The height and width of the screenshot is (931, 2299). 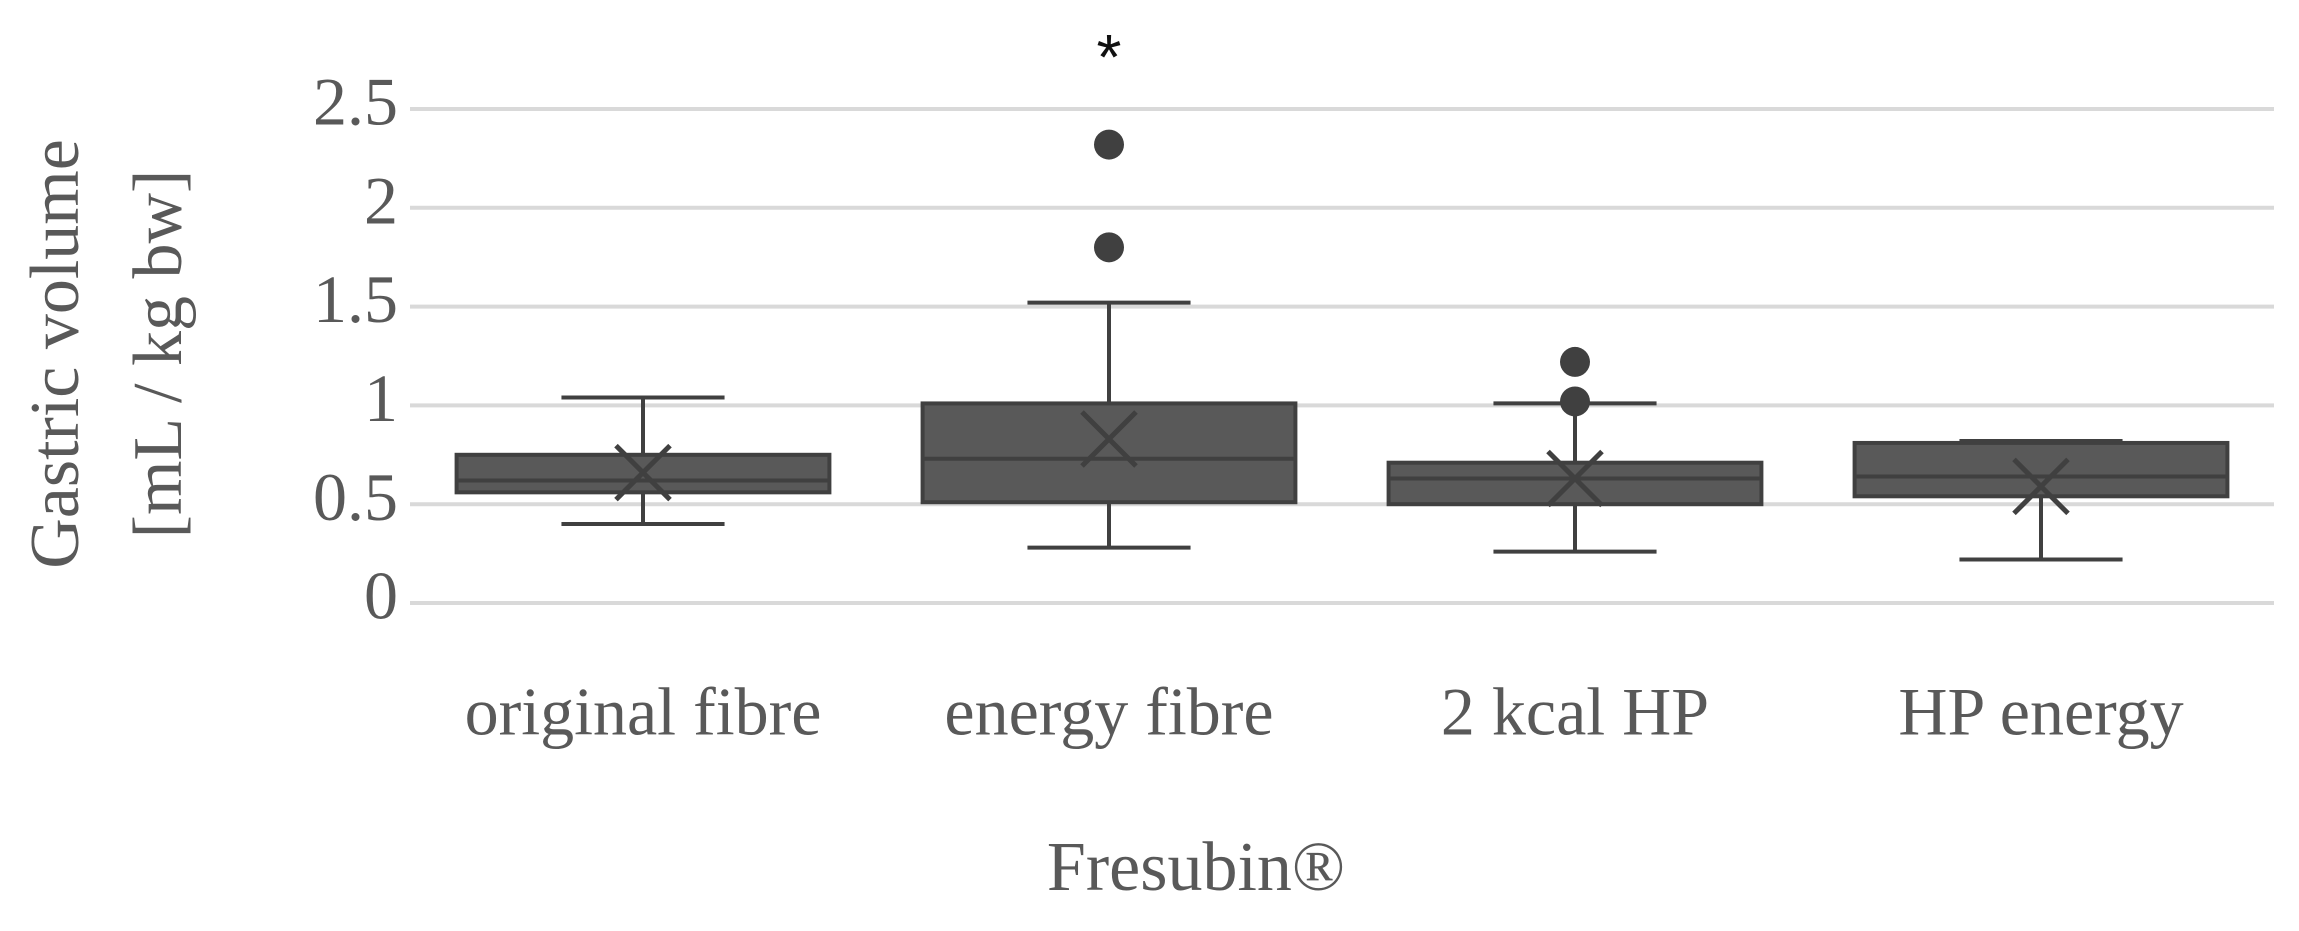 What do you see at coordinates (355, 299) in the screenshot?
I see `y-tick-label: 1.5` at bounding box center [355, 299].